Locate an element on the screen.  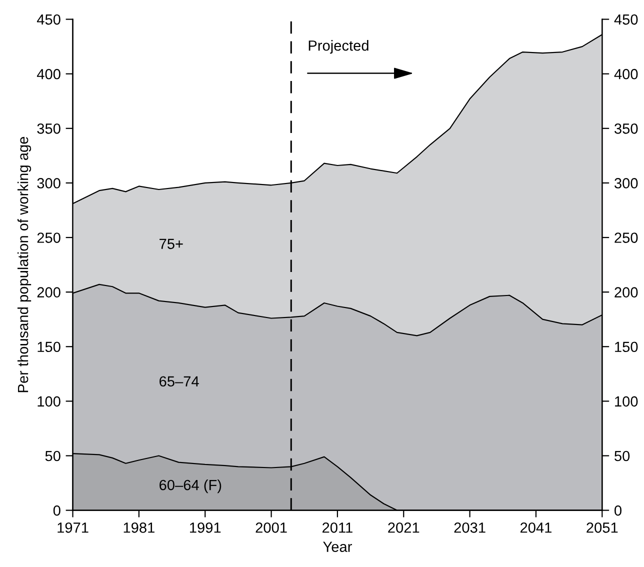
x-tick-label: 1991 is located at coordinates (205, 527).